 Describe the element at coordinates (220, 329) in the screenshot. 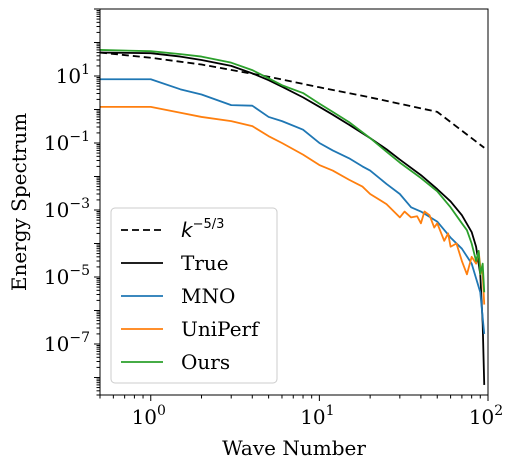

I see `legend-label: UniPerf` at that location.